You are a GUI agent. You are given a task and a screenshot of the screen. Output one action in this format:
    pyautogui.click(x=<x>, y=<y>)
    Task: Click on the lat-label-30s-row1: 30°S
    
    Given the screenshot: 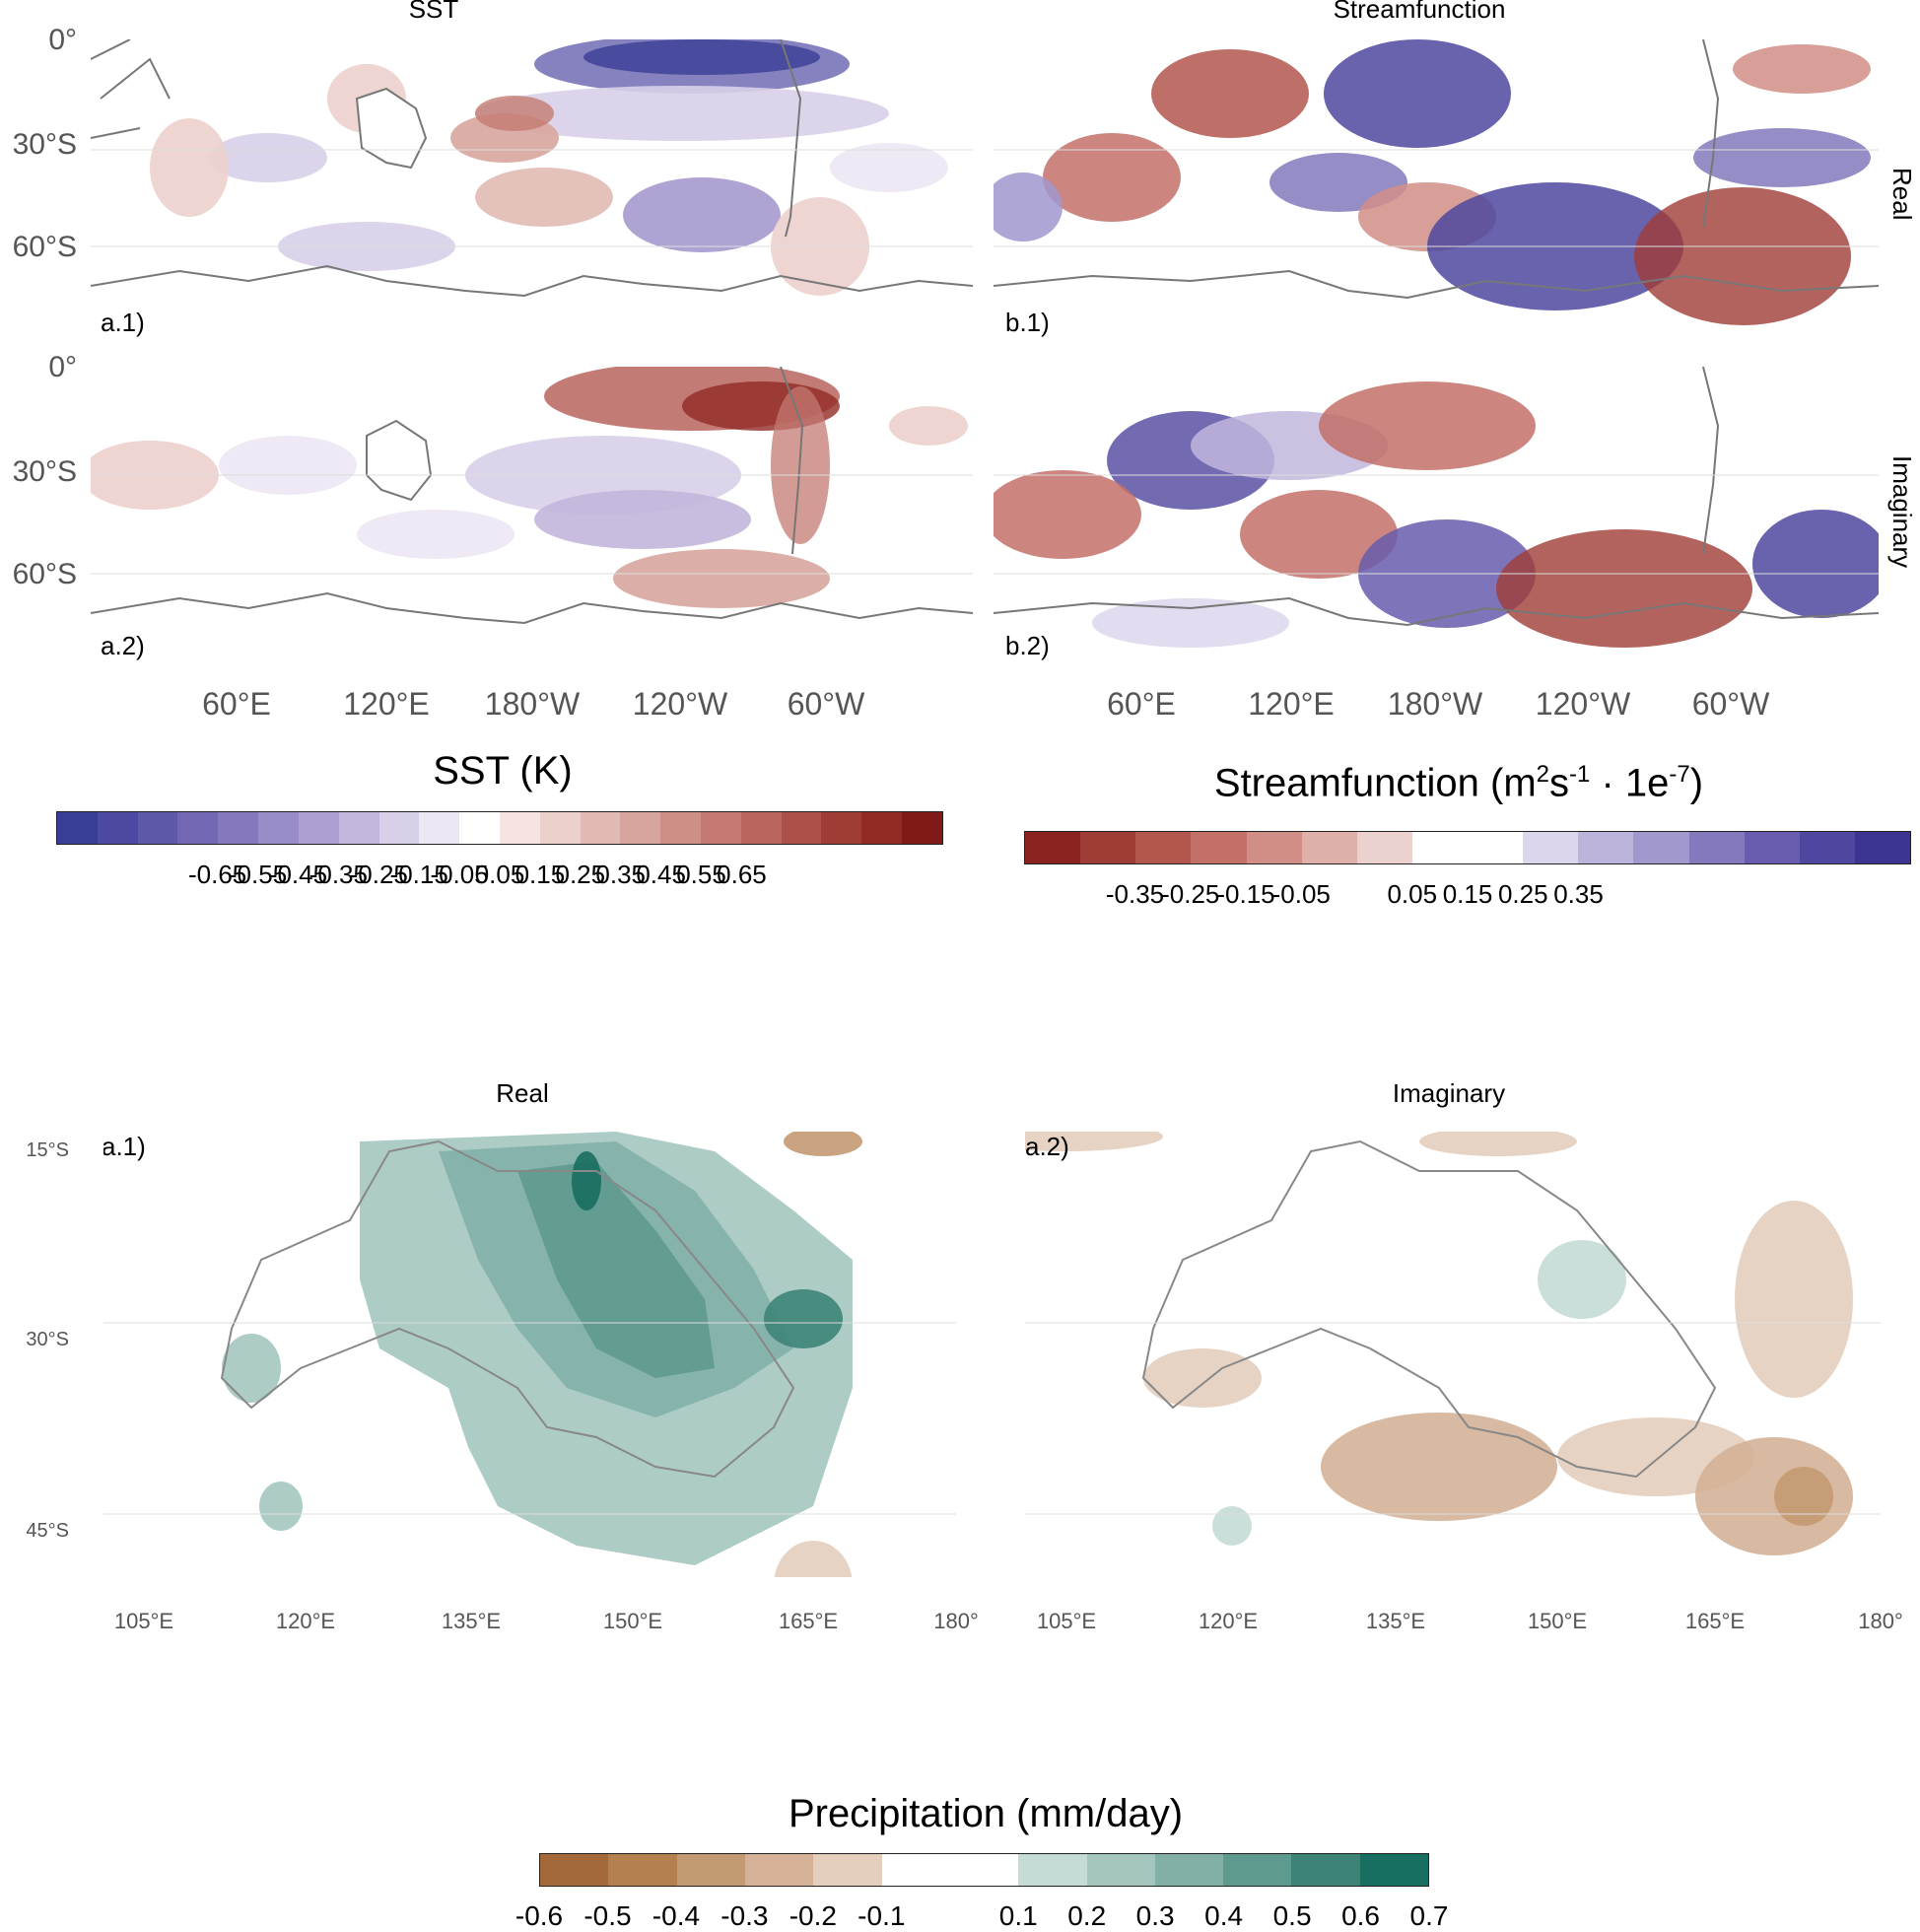 What is the action you would take?
    pyautogui.click(x=44, y=145)
    